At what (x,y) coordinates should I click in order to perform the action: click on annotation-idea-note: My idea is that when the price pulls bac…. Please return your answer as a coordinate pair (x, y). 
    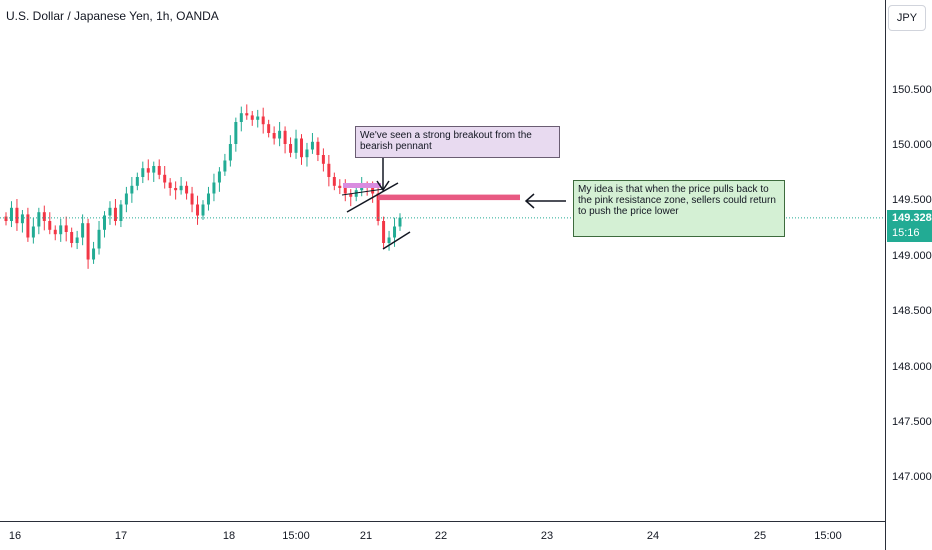
    Looking at the image, I should click on (679, 208).